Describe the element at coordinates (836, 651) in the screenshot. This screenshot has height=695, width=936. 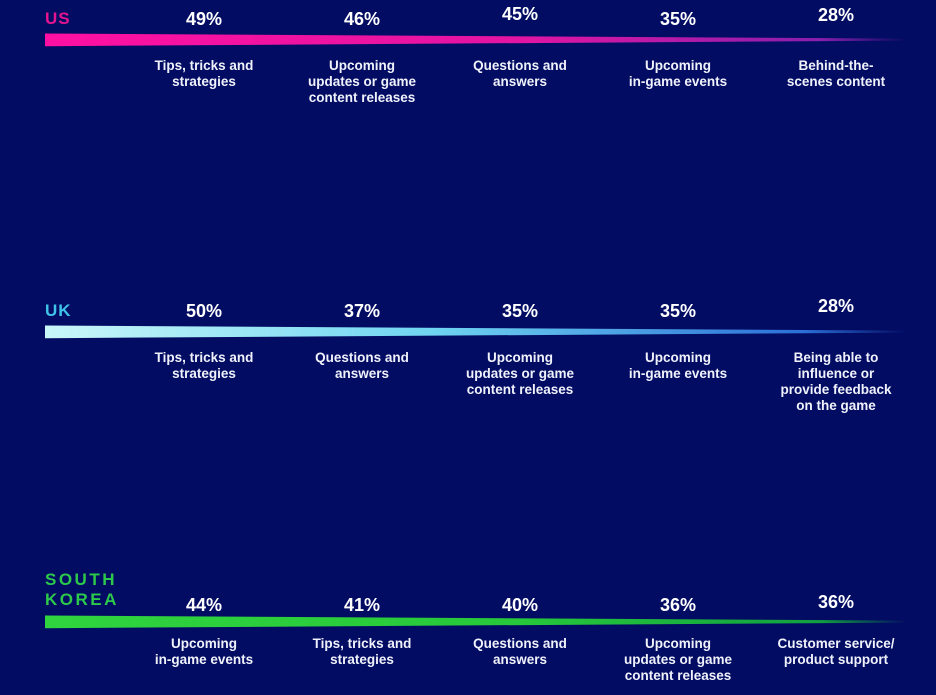
I see `category-label: Customer service/ product support` at that location.